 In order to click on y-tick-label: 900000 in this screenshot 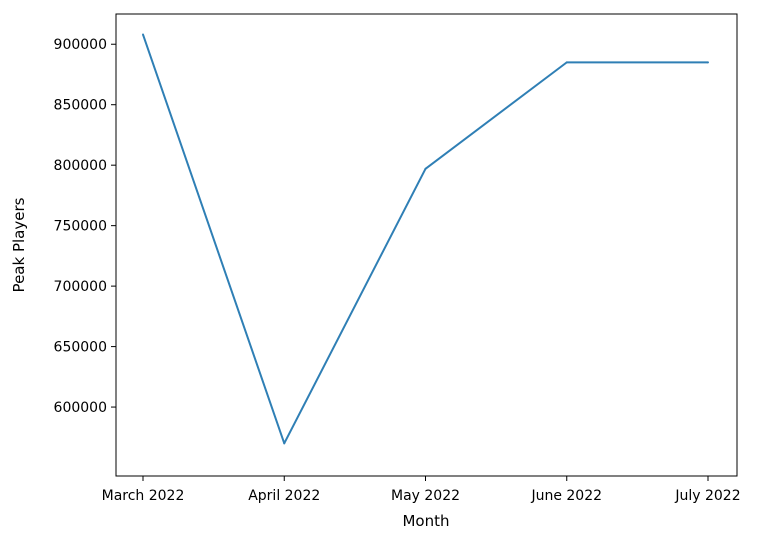, I will do `click(80, 45)`.